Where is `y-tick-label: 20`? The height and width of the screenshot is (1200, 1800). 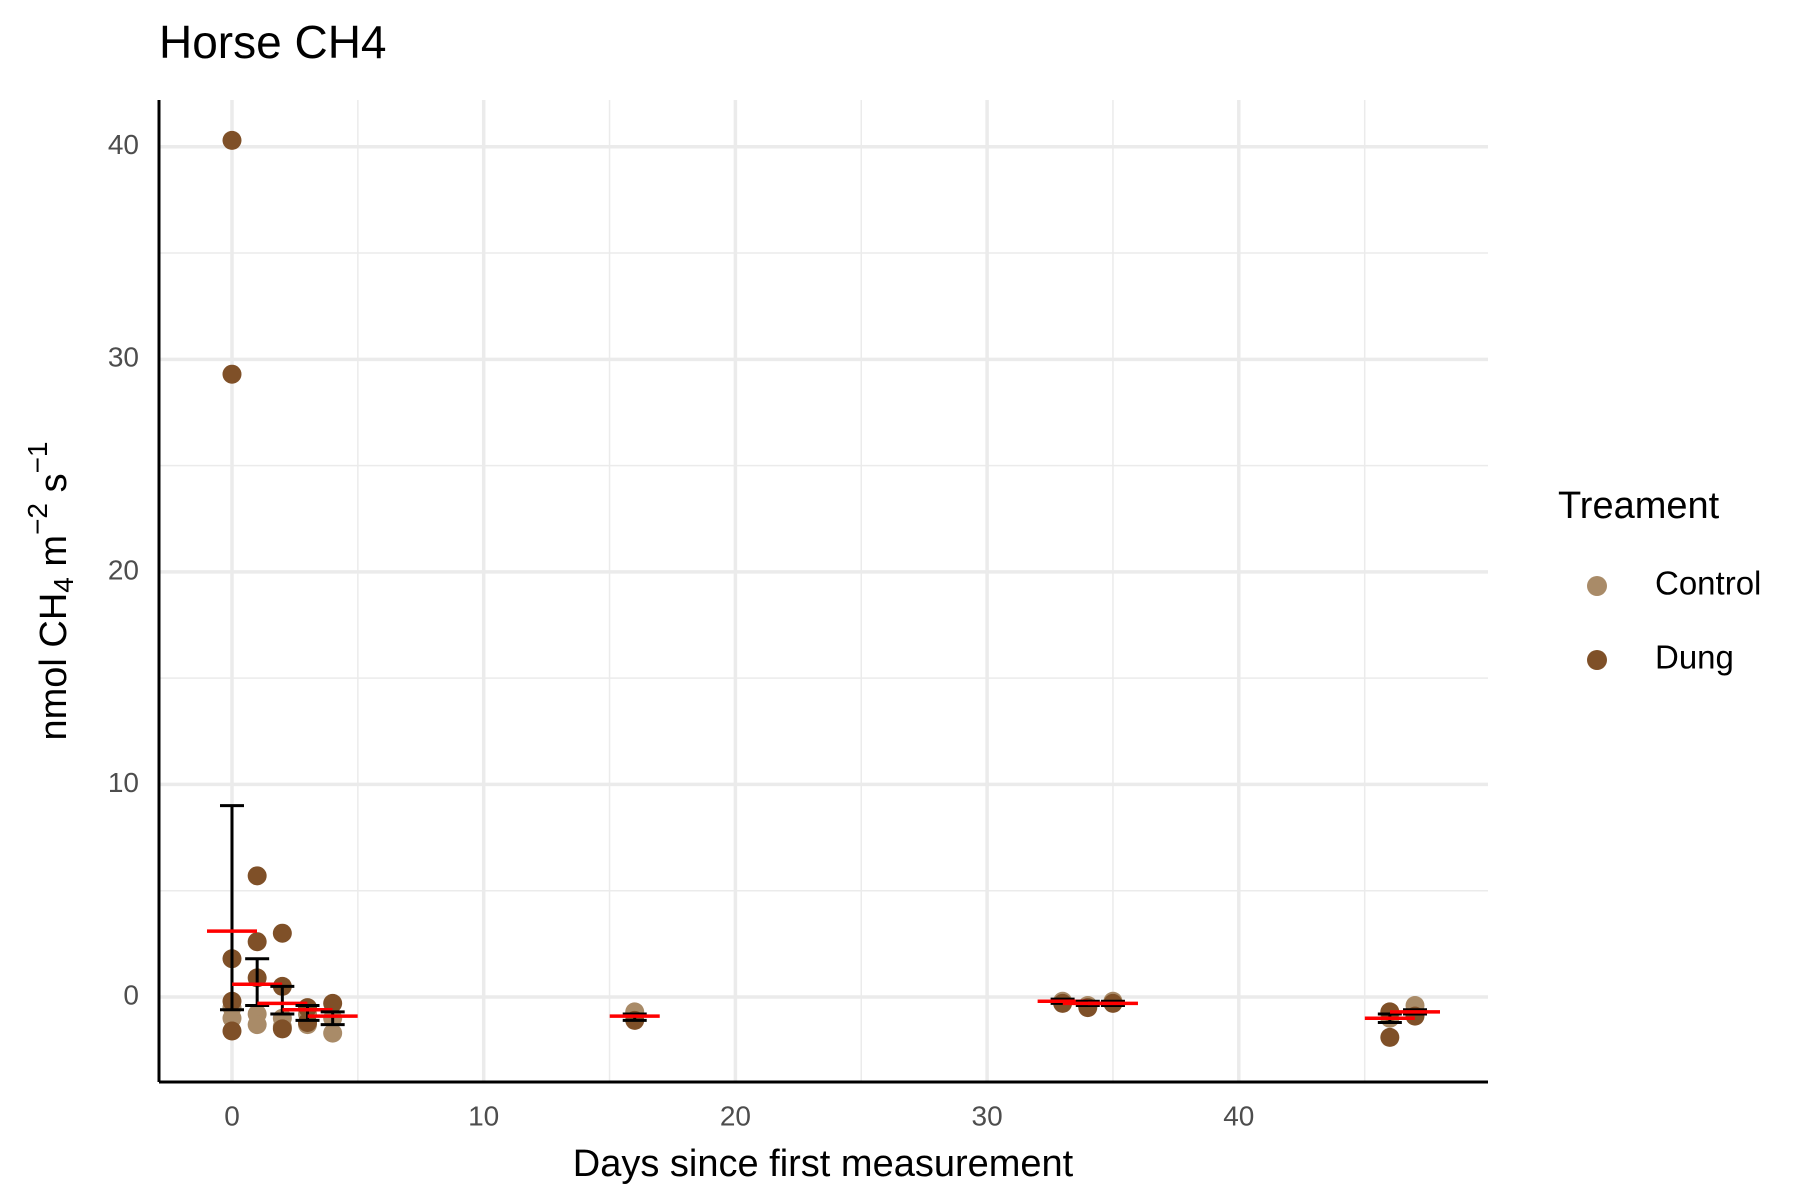 y-tick-label: 20 is located at coordinates (123, 569).